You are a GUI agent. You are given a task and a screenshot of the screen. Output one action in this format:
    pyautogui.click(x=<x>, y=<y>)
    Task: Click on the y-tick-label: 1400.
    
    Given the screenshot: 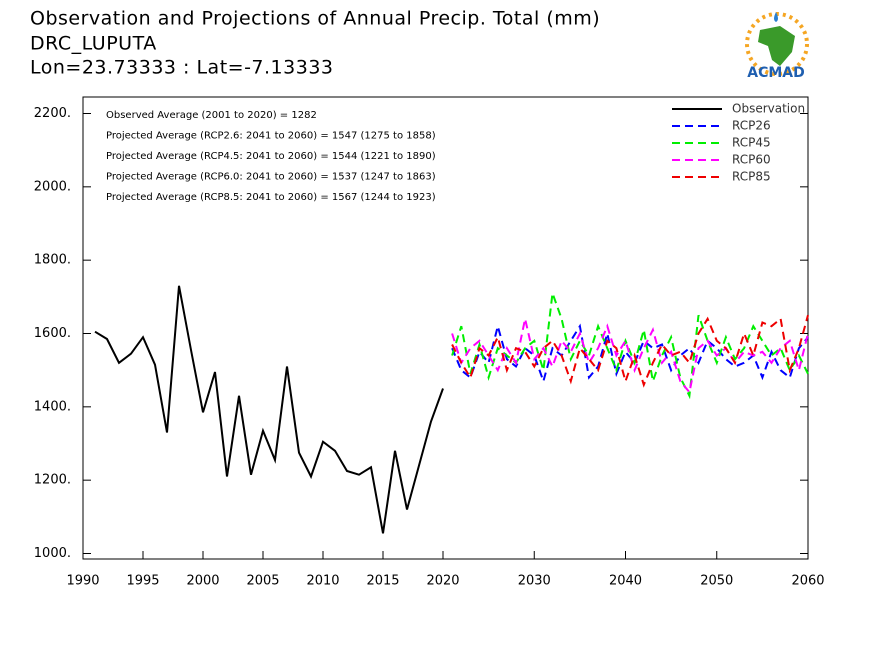 What is the action you would take?
    pyautogui.click(x=52, y=406)
    